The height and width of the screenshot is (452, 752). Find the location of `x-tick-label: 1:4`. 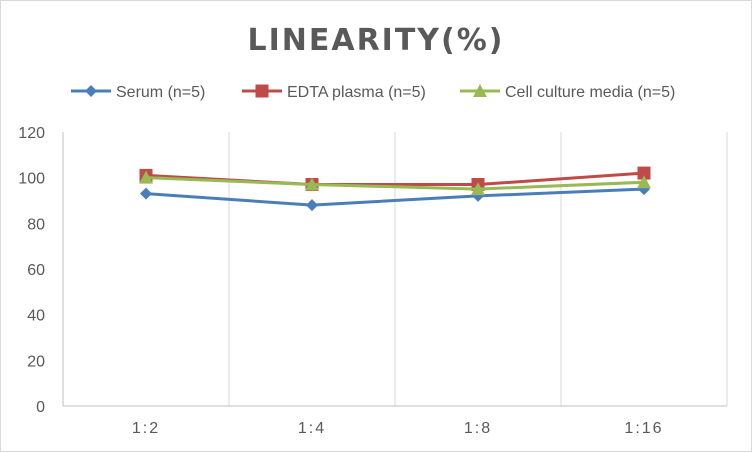

x-tick-label: 1:4 is located at coordinates (312, 428).